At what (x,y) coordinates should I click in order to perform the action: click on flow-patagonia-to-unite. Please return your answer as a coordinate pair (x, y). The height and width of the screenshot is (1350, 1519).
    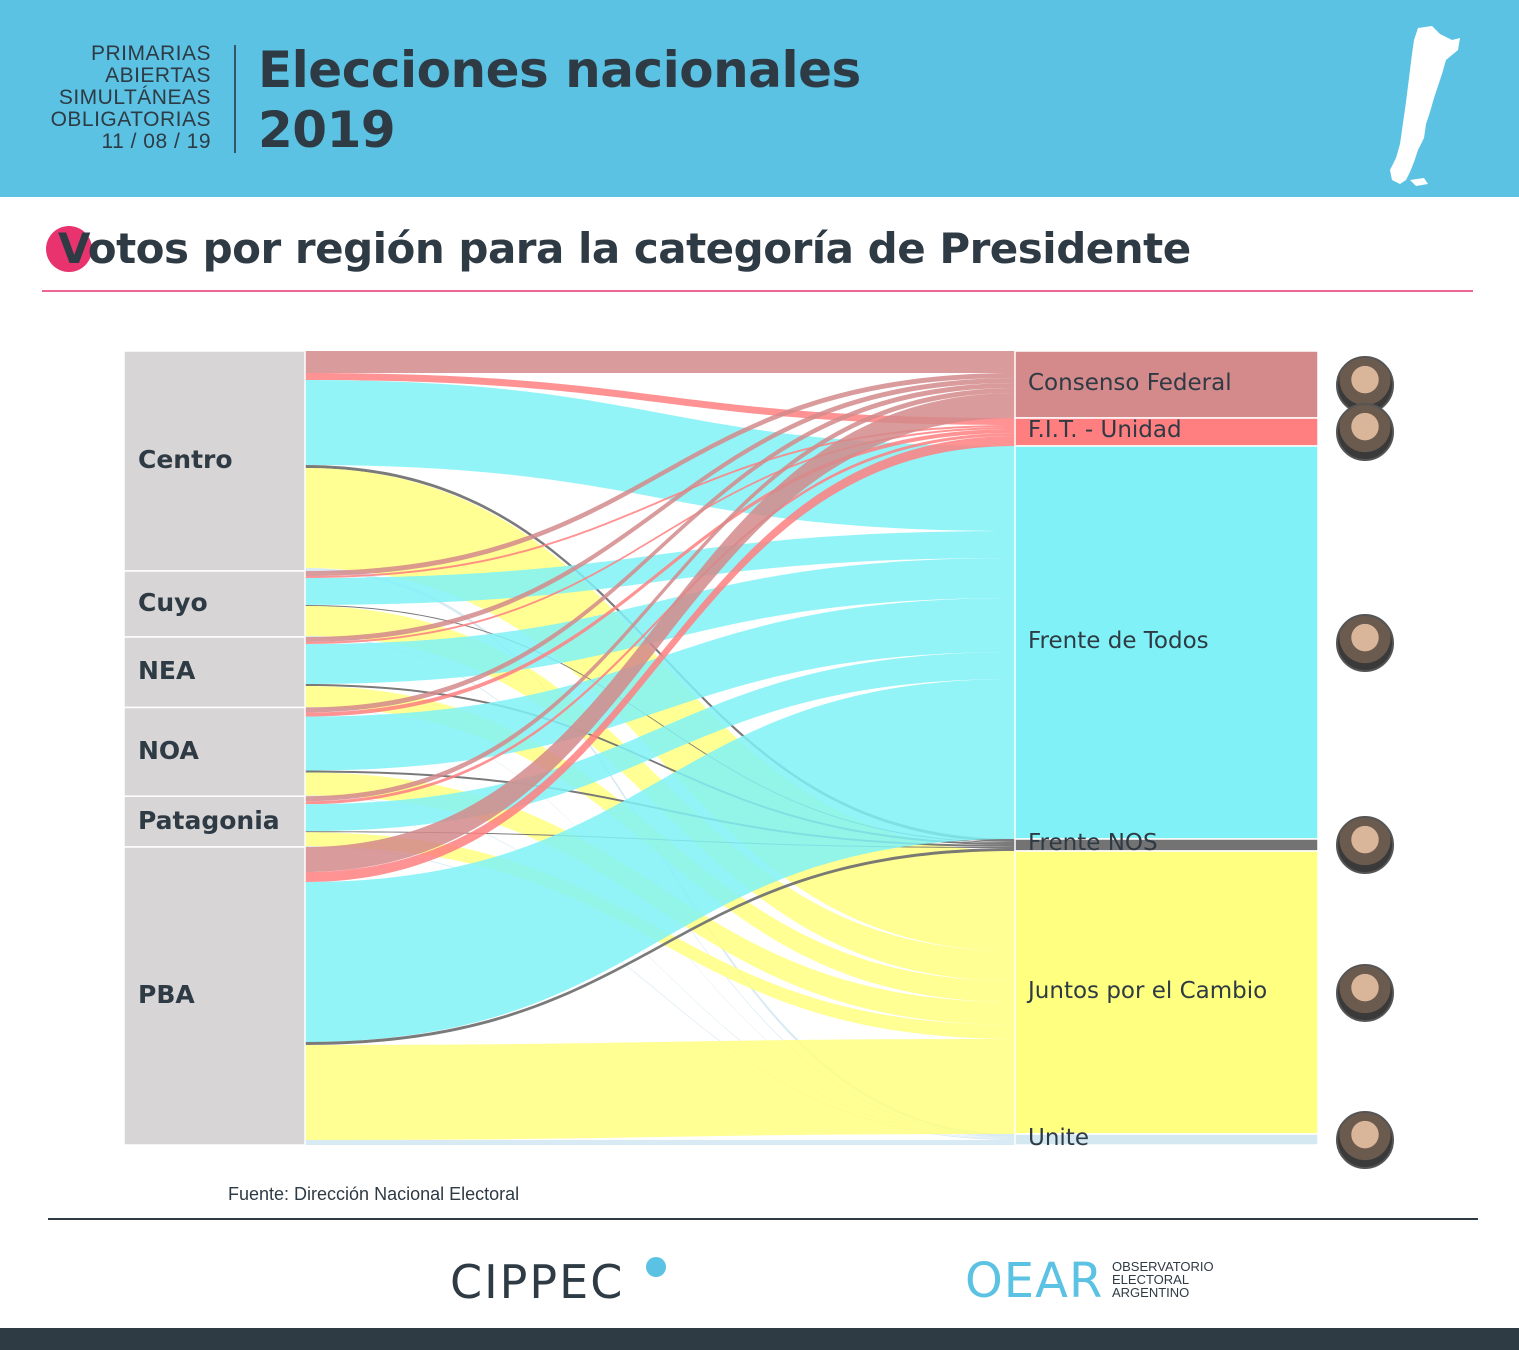
    Looking at the image, I should click on (660, 993).